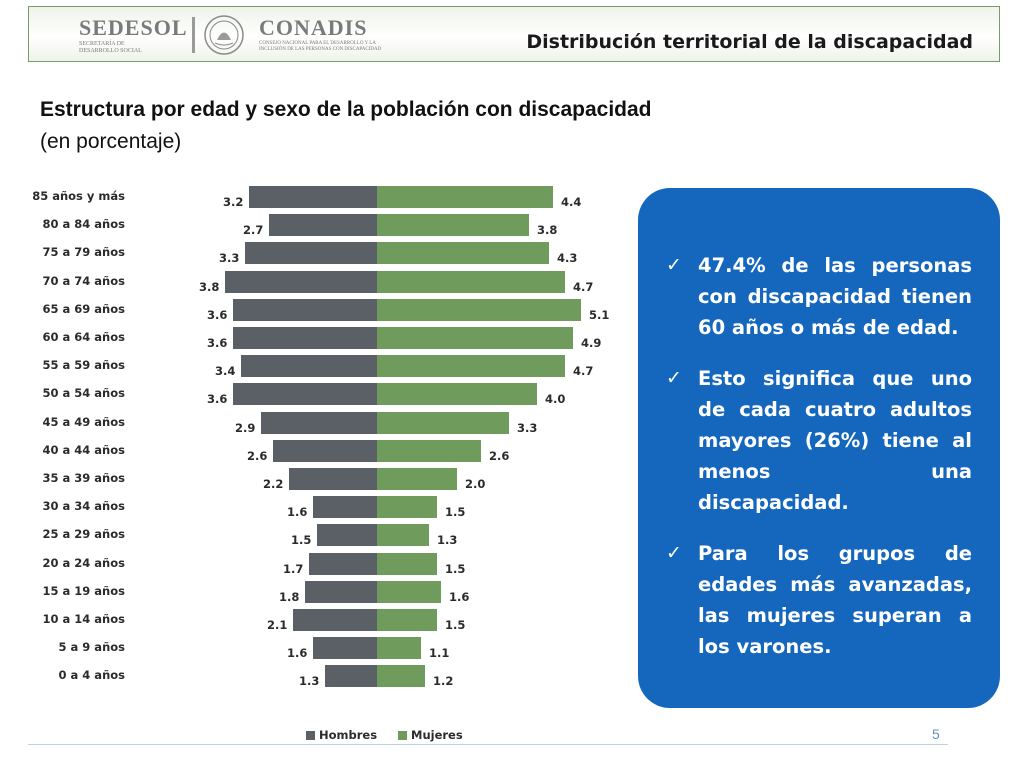 The height and width of the screenshot is (768, 1024). I want to click on age-group-label: 15 a 19 años, so click(83, 590).